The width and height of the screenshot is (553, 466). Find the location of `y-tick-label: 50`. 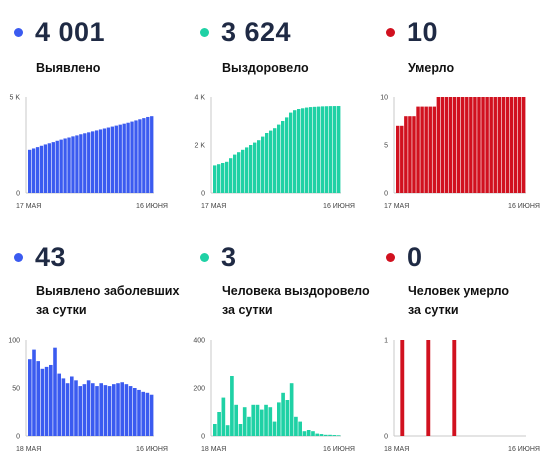

y-tick-label: 50 is located at coordinates (16, 389).